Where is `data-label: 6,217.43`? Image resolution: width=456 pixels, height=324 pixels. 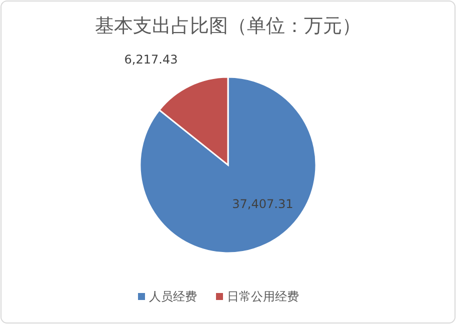
data-label: 6,217.43 is located at coordinates (151, 59).